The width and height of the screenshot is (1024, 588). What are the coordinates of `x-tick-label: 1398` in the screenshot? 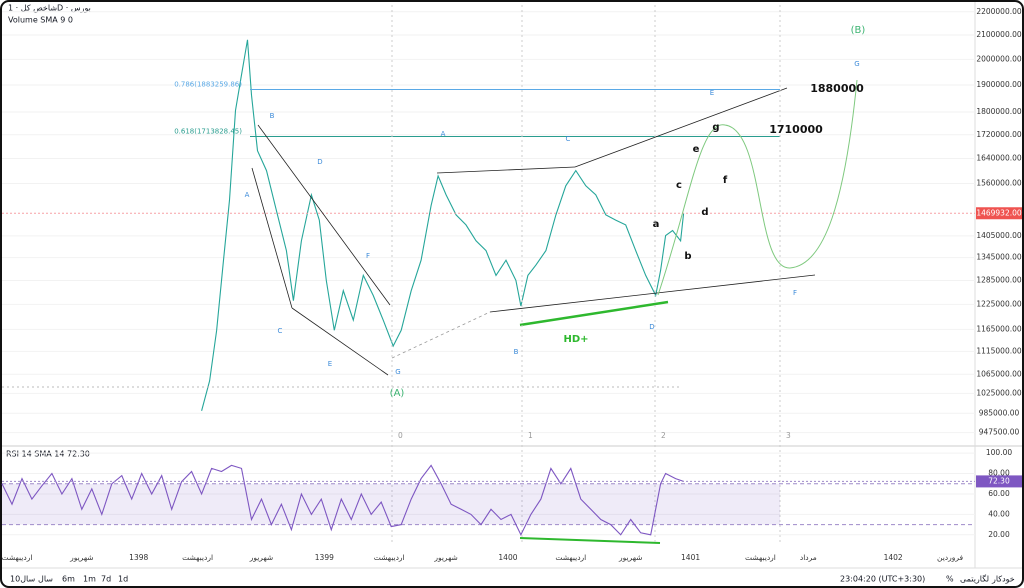 It's located at (138, 557).